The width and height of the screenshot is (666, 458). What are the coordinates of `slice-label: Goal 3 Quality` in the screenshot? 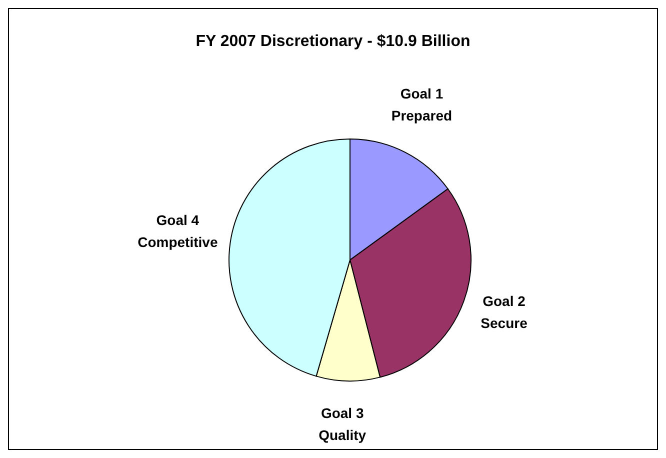 It's located at (342, 423).